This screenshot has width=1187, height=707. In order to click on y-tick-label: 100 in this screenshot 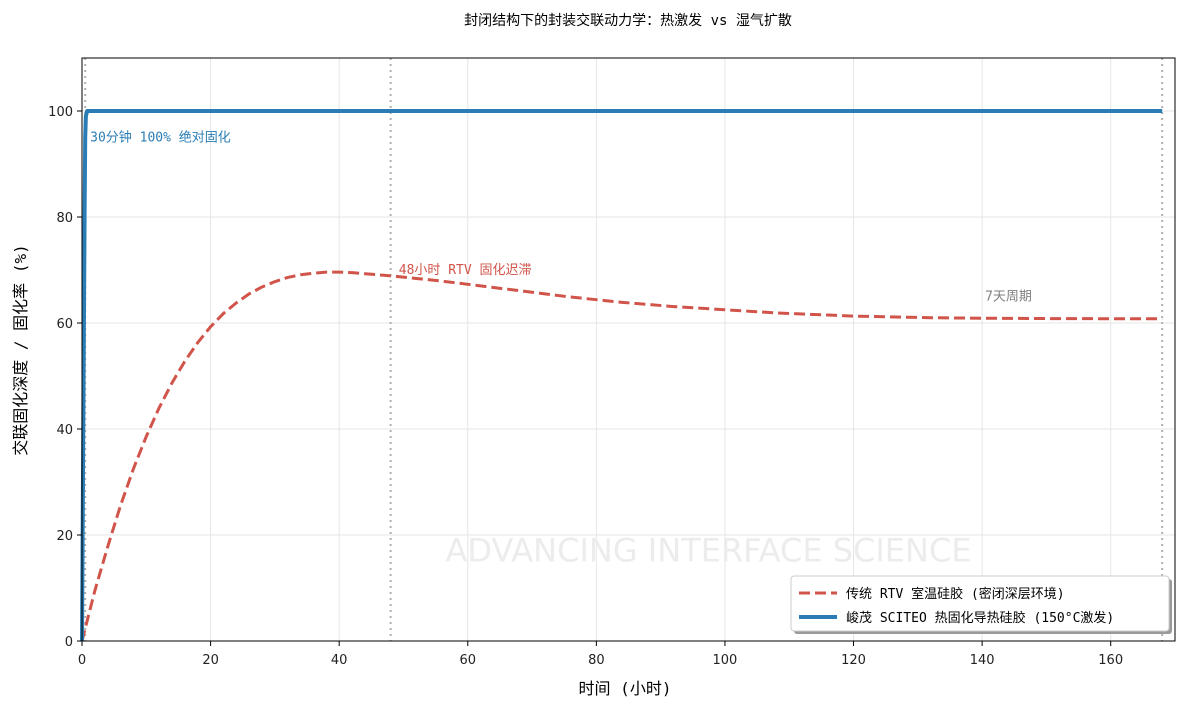, I will do `click(60, 112)`.